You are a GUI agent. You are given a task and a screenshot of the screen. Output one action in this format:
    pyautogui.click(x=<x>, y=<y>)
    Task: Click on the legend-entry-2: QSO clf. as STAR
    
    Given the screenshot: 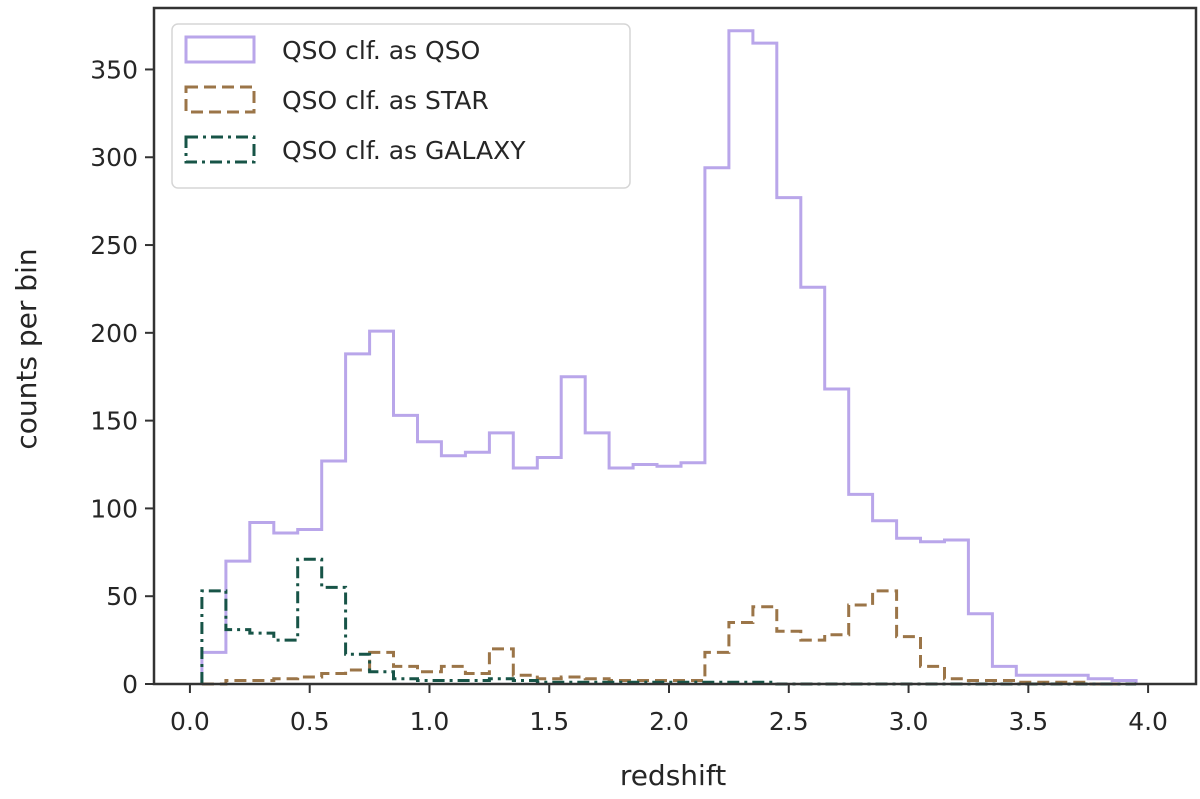 What is the action you would take?
    pyautogui.click(x=336, y=100)
    